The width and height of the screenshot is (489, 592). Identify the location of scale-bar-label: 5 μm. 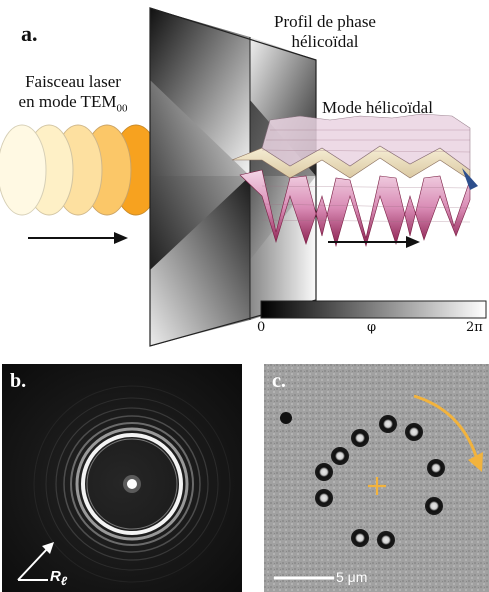
(352, 577).